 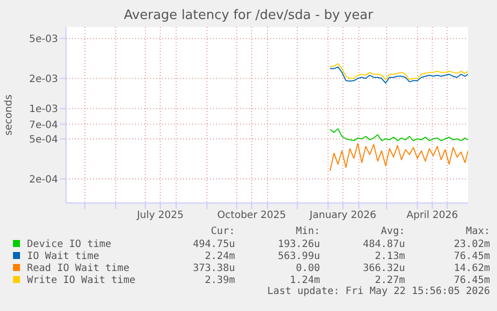 What do you see at coordinates (298, 244) in the screenshot?
I see `text: 193.26u` at bounding box center [298, 244].